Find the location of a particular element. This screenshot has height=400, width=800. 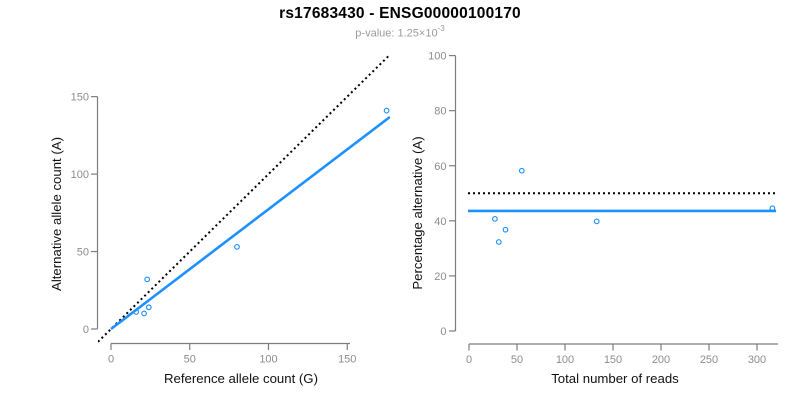

y-axis-title: Alternative allele count (A) is located at coordinates (56, 214).